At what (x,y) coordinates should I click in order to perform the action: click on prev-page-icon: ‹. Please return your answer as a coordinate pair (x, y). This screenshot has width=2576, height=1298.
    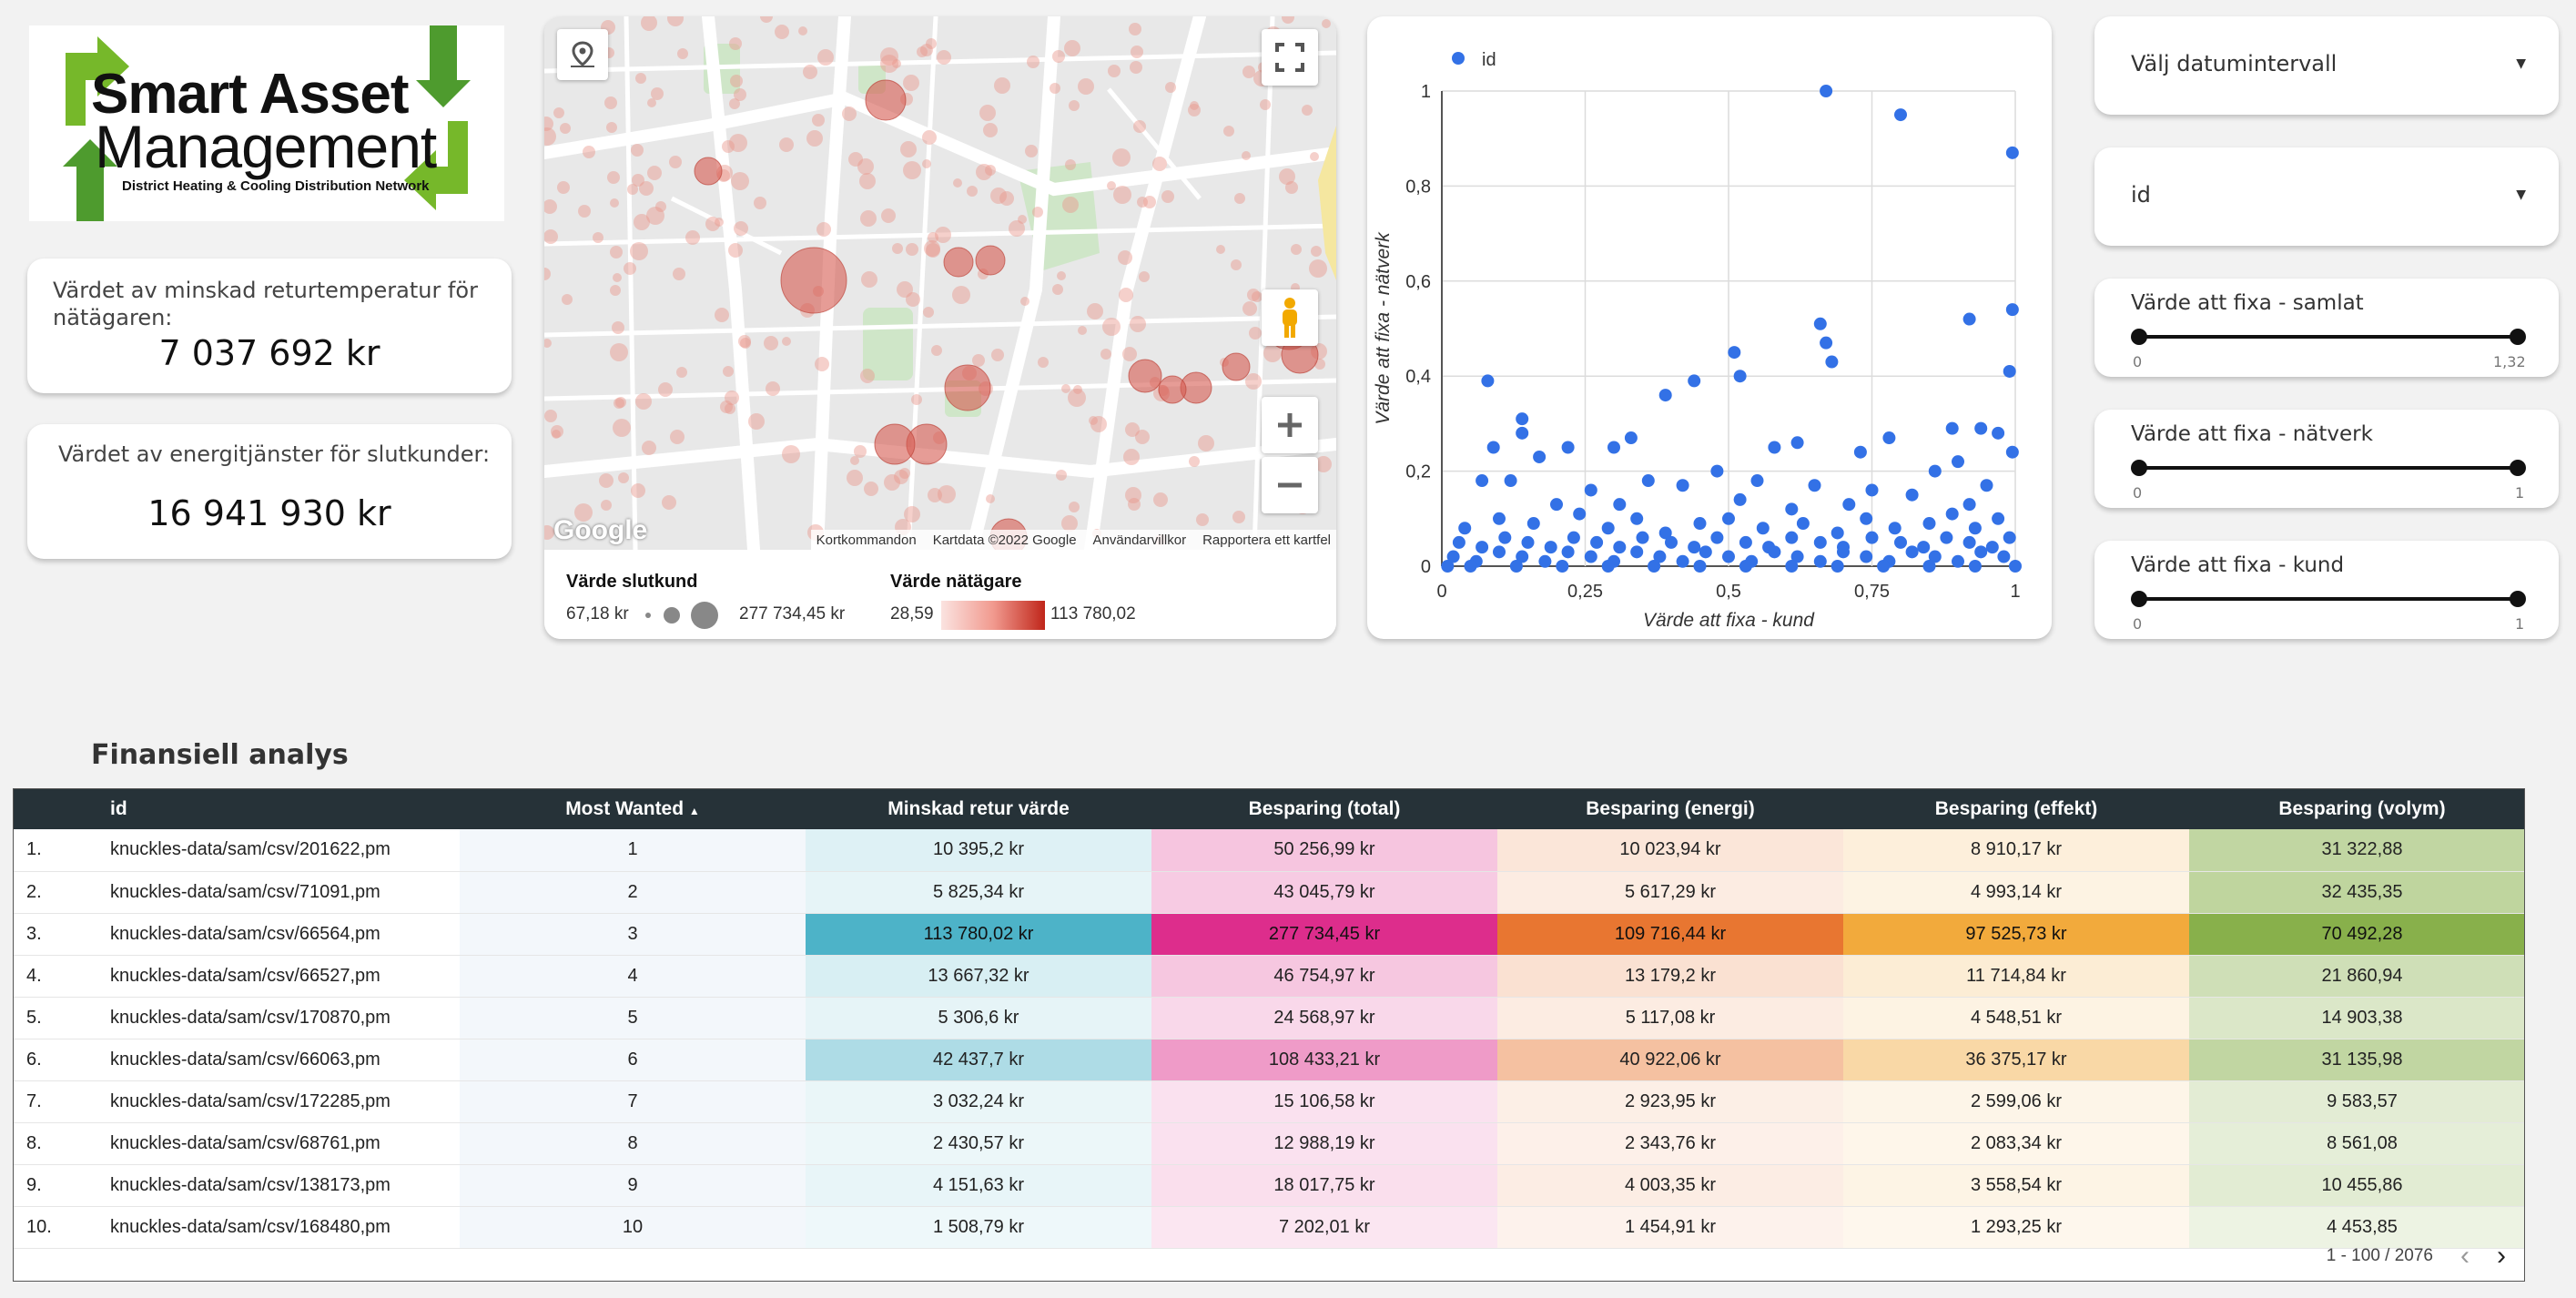
    Looking at the image, I should click on (2465, 1256).